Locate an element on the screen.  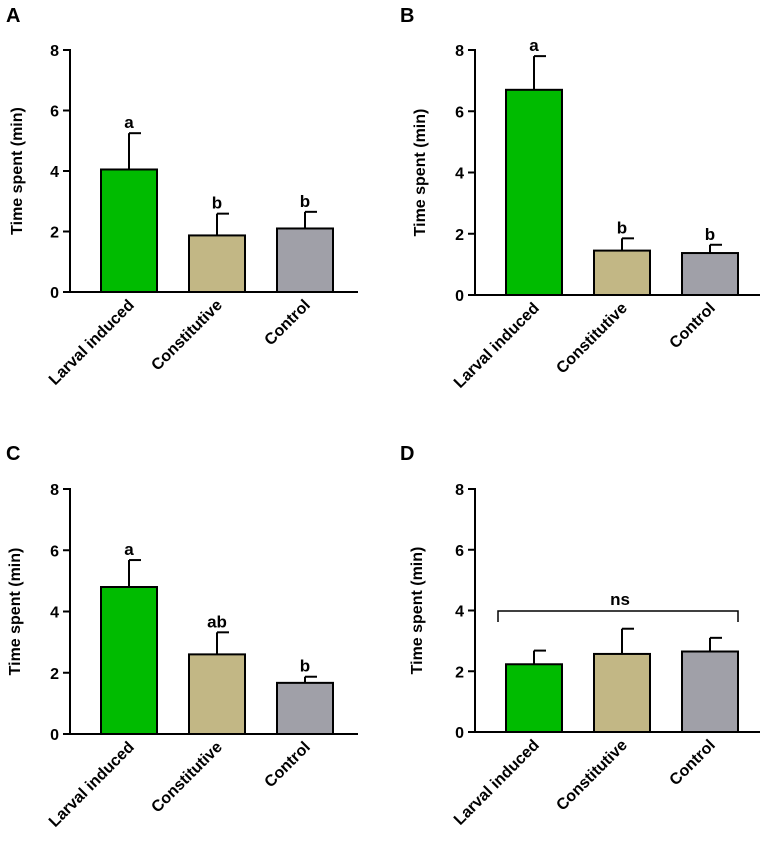
panel-label: A is located at coordinates (13, 16).